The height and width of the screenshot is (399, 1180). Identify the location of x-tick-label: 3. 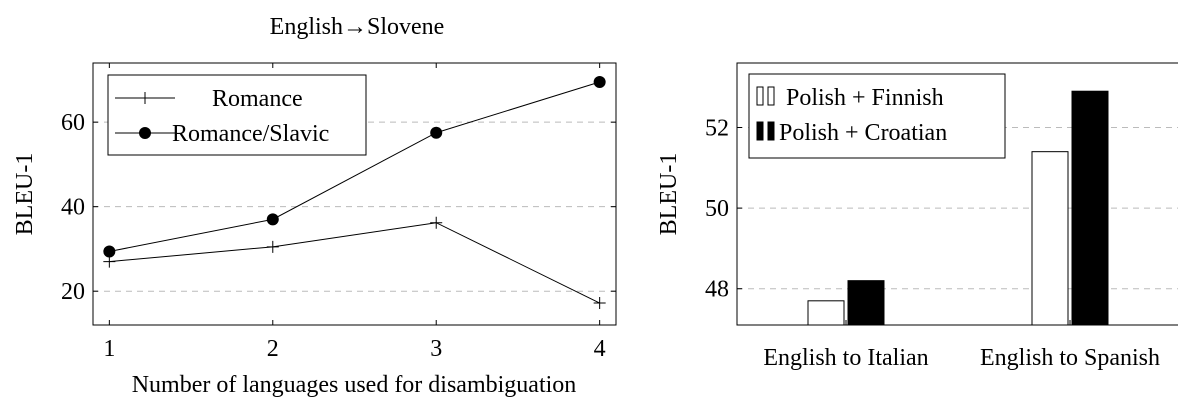
(436, 349).